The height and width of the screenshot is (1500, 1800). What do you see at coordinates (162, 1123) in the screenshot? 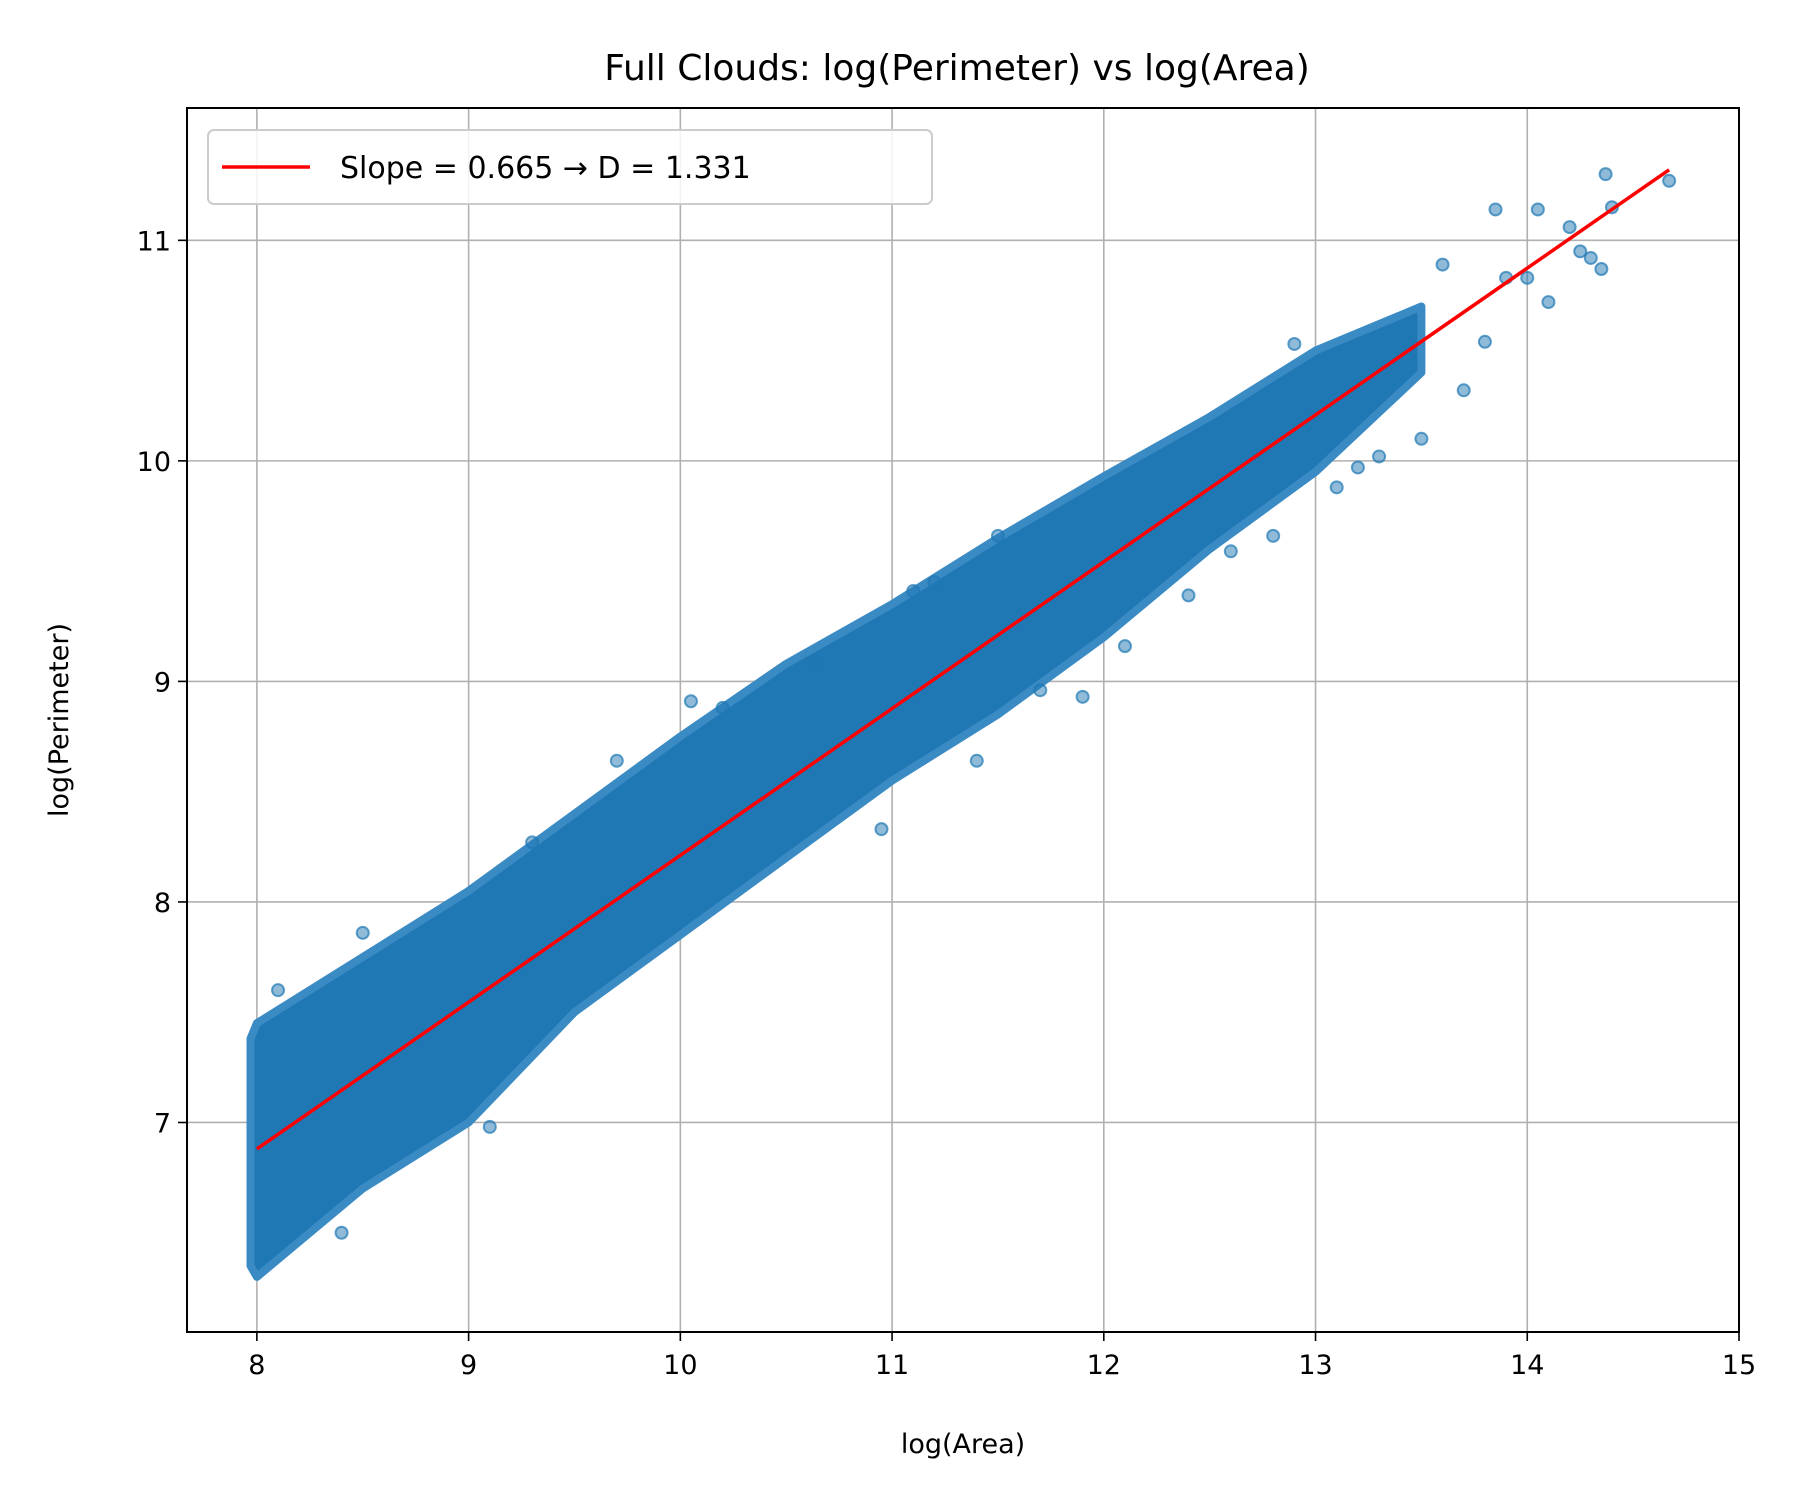
I see `y-tick-label: 7` at bounding box center [162, 1123].